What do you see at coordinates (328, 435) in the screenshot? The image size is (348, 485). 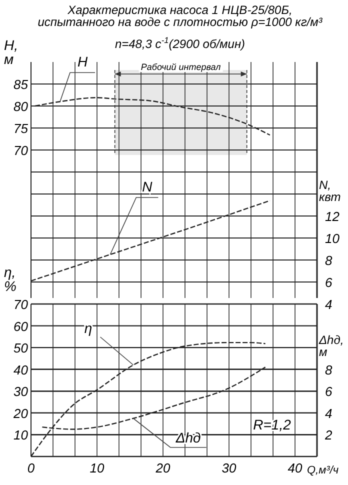 I see `y2-tick-label: 2` at bounding box center [328, 435].